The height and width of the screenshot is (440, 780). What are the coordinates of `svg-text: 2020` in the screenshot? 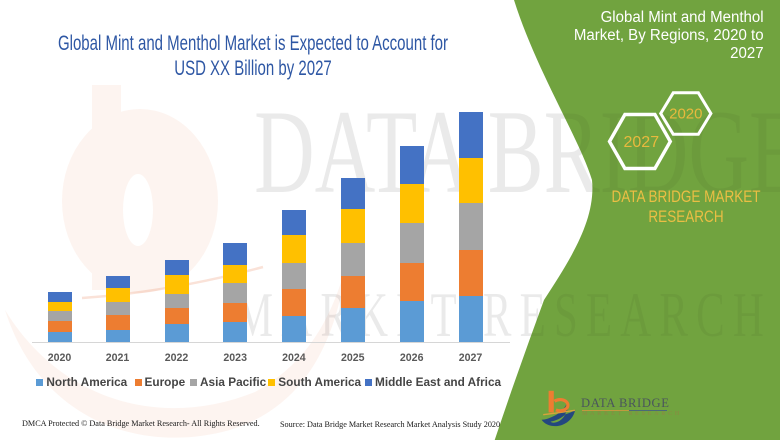 It's located at (685, 114).